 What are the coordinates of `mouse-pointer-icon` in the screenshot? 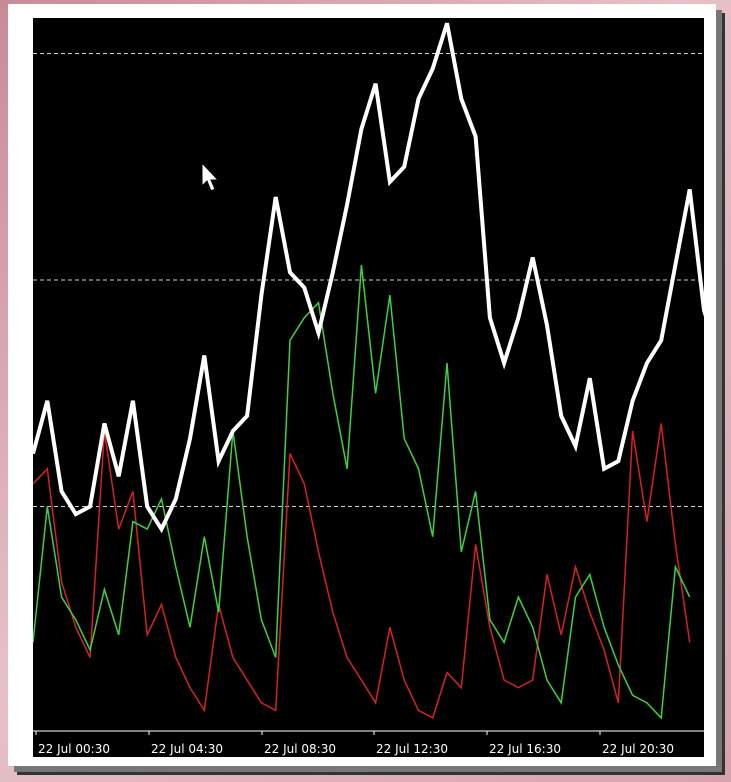 It's located at (210, 177).